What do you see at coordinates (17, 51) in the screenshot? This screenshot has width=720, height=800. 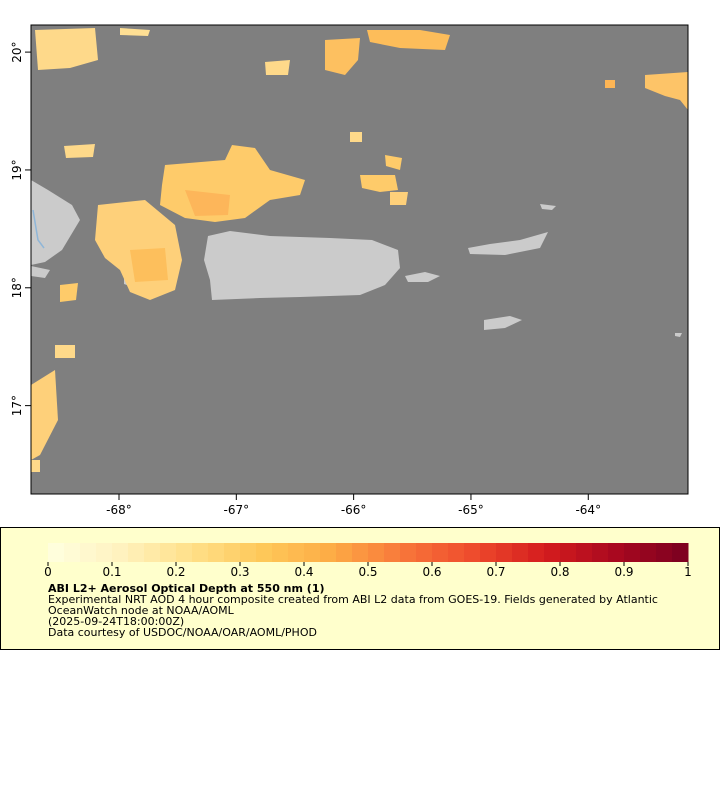 I see `y-tick-label: 20°` at bounding box center [17, 51].